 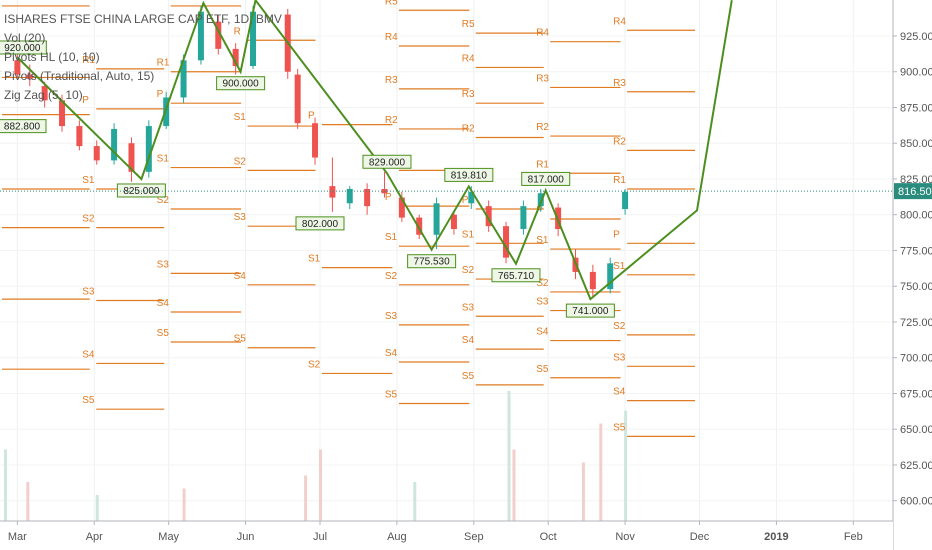 I want to click on pivot-value-label: 775.530, so click(x=432, y=262).